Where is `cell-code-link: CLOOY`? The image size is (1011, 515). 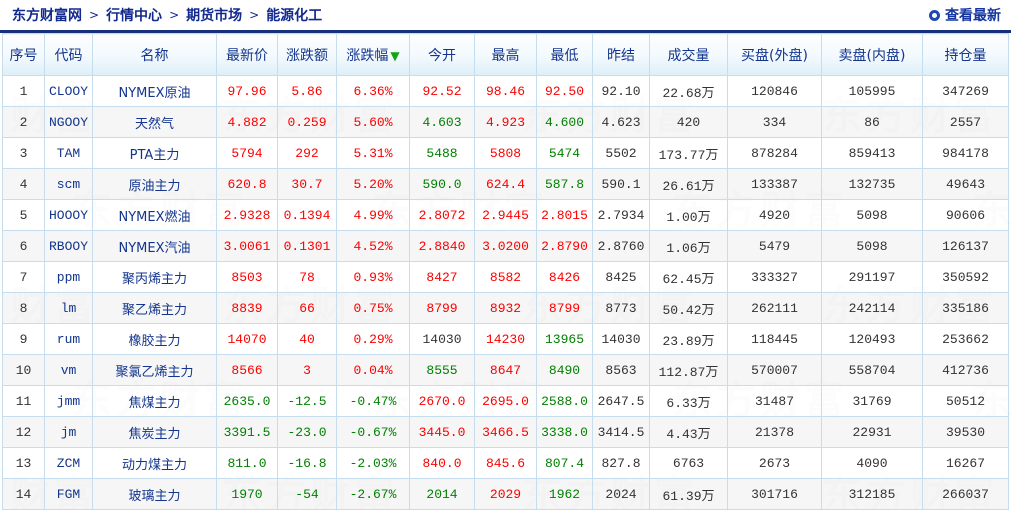 cell-code-link: CLOOY is located at coordinates (68, 91).